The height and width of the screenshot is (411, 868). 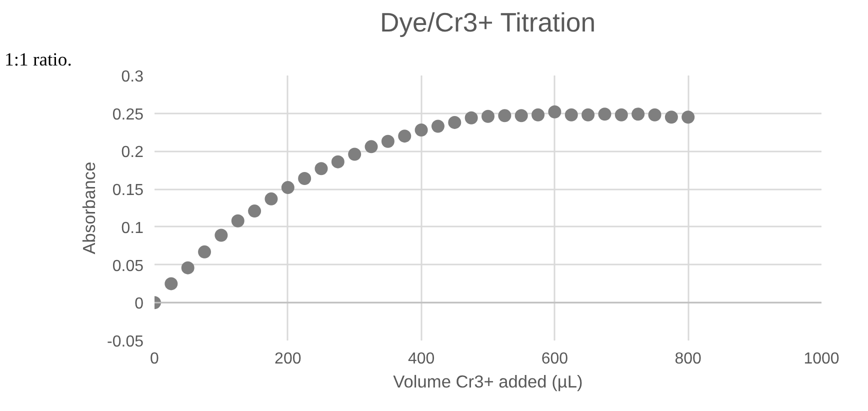 What do you see at coordinates (822, 359) in the screenshot?
I see `x-tick-label: 1000` at bounding box center [822, 359].